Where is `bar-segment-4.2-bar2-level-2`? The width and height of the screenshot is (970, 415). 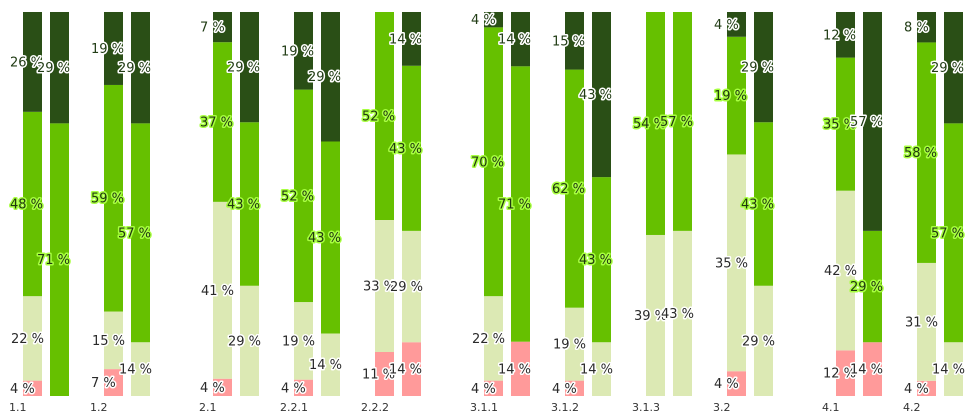 bar-segment-4.2-bar2-level-2 is located at coordinates (953, 369).